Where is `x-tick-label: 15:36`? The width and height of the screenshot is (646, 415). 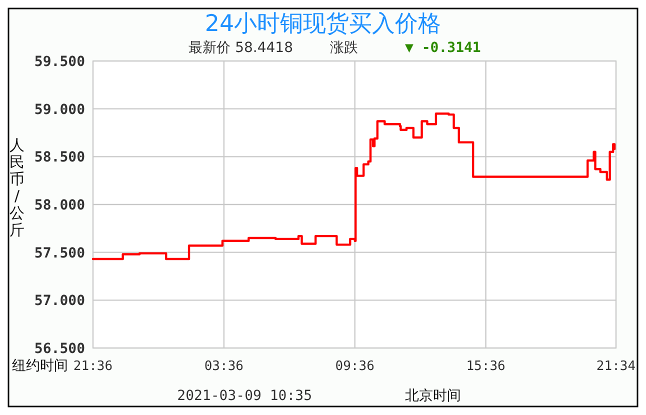
x-tick-label: 15:36 is located at coordinates (486, 366).